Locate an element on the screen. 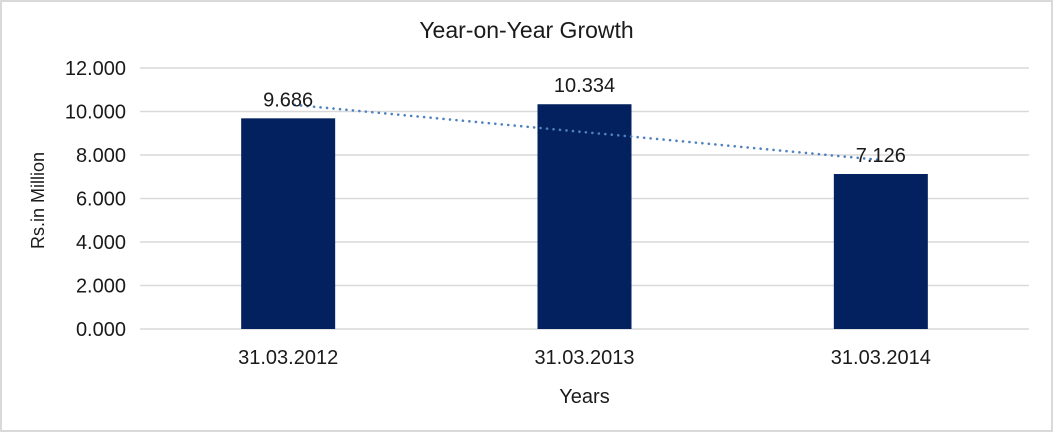  bar-31.03.2014 is located at coordinates (880, 251).